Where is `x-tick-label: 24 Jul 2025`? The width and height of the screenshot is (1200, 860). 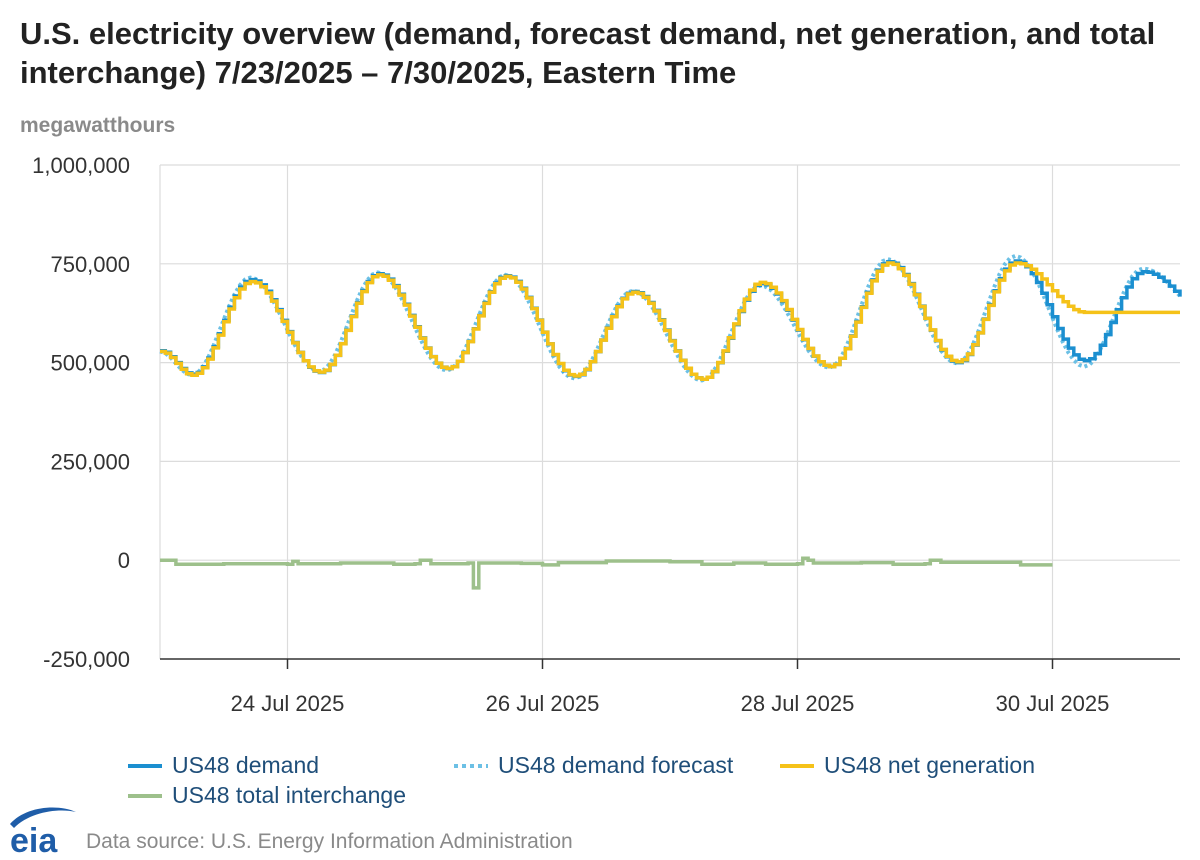 x-tick-label: 24 Jul 2025 is located at coordinates (288, 703).